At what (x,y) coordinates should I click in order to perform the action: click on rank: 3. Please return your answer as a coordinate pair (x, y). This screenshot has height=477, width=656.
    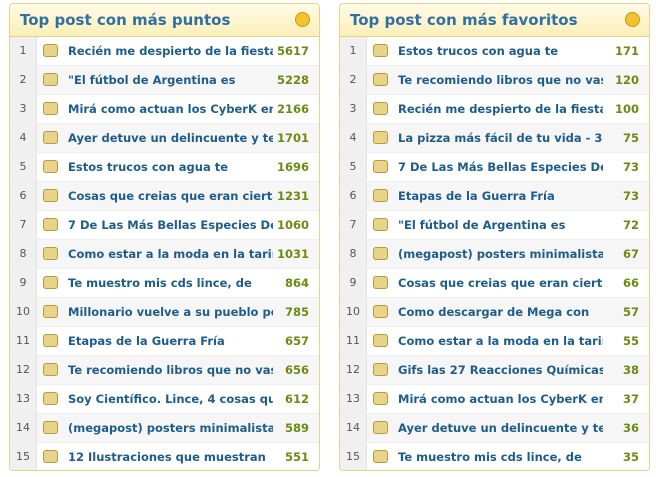
    Looking at the image, I should click on (353, 109).